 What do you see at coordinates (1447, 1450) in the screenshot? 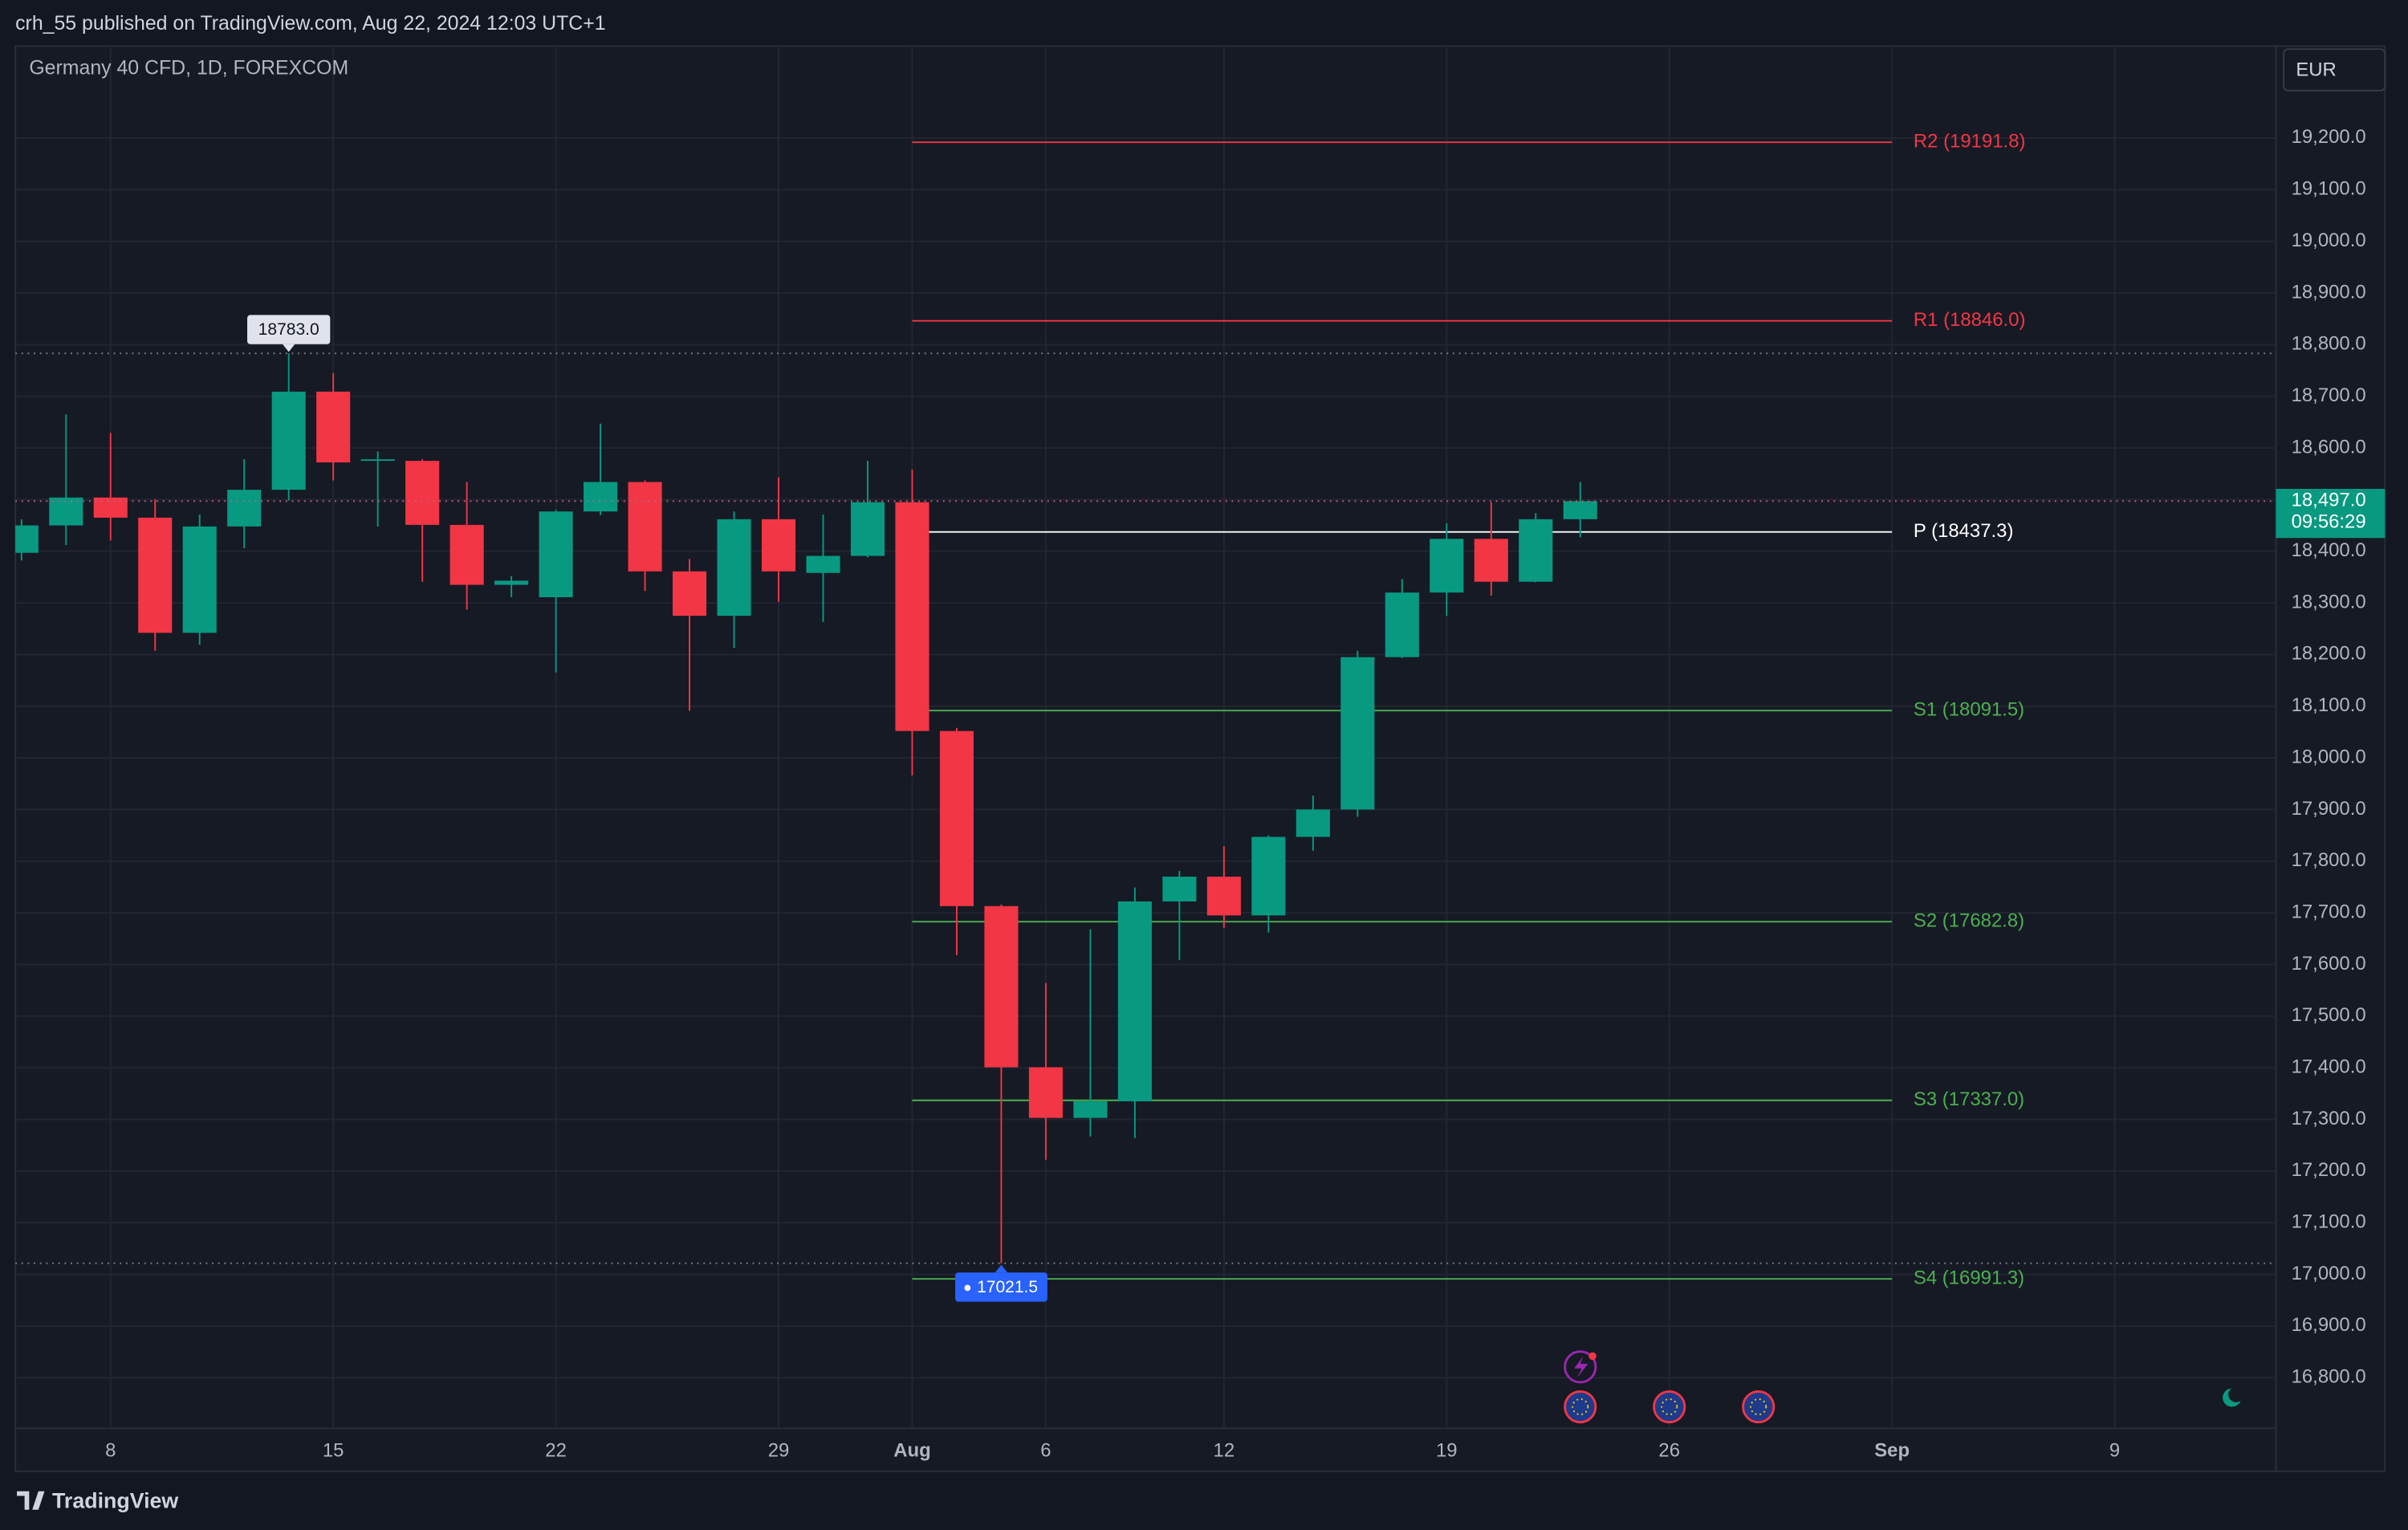
I see `x-tick-label: 19` at bounding box center [1447, 1450].